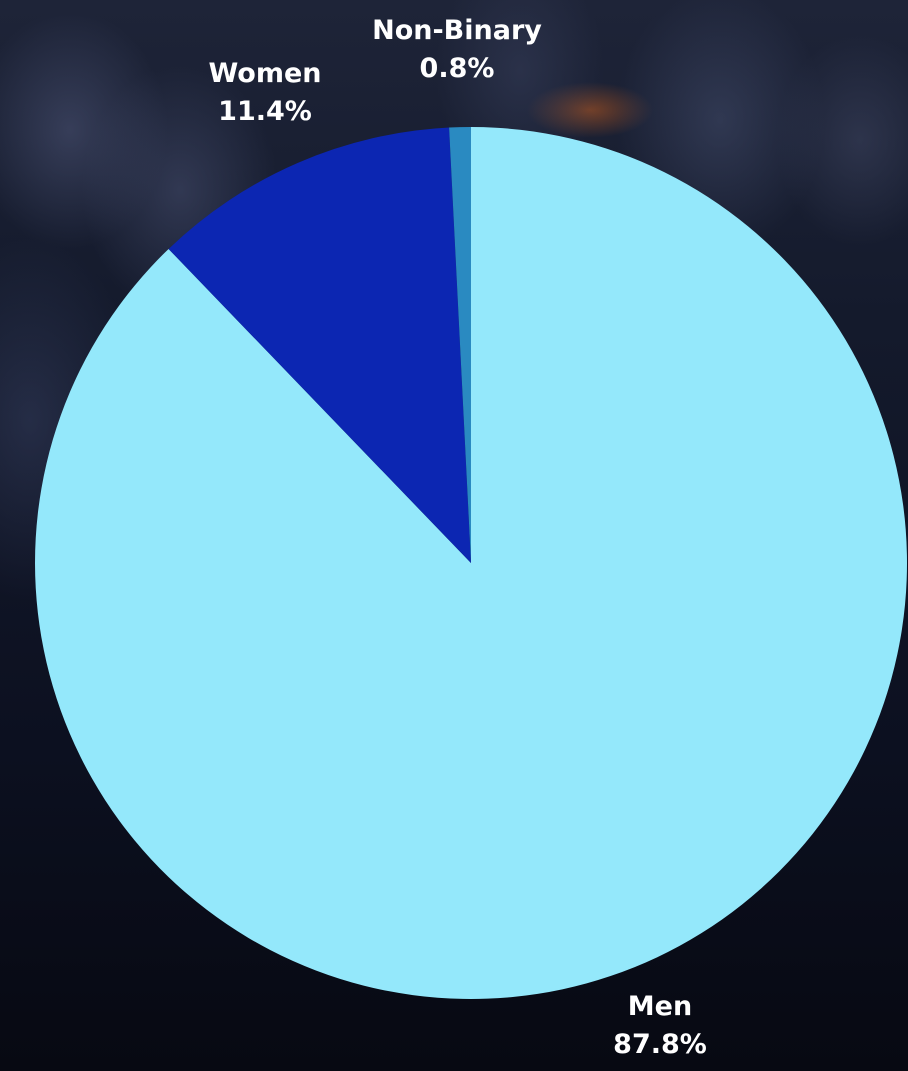 The image size is (908, 1071). Describe the element at coordinates (660, 1006) in the screenshot. I see `slice-label-men-name: Men` at that location.